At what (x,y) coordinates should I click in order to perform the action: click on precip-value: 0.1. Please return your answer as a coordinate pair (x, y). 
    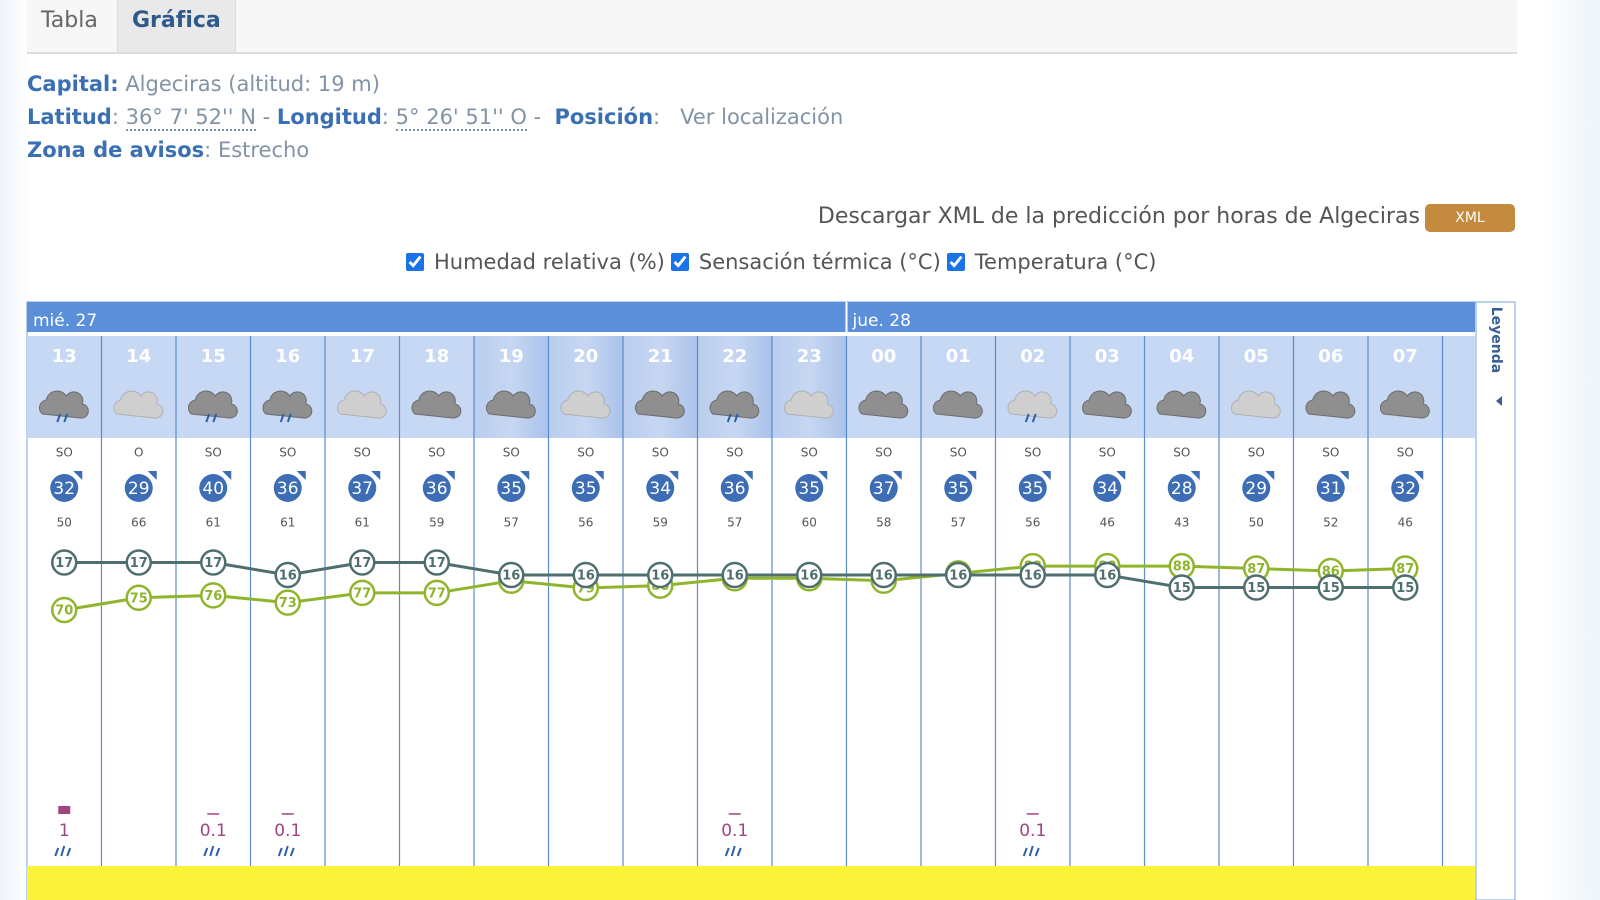
    Looking at the image, I should click on (1032, 831).